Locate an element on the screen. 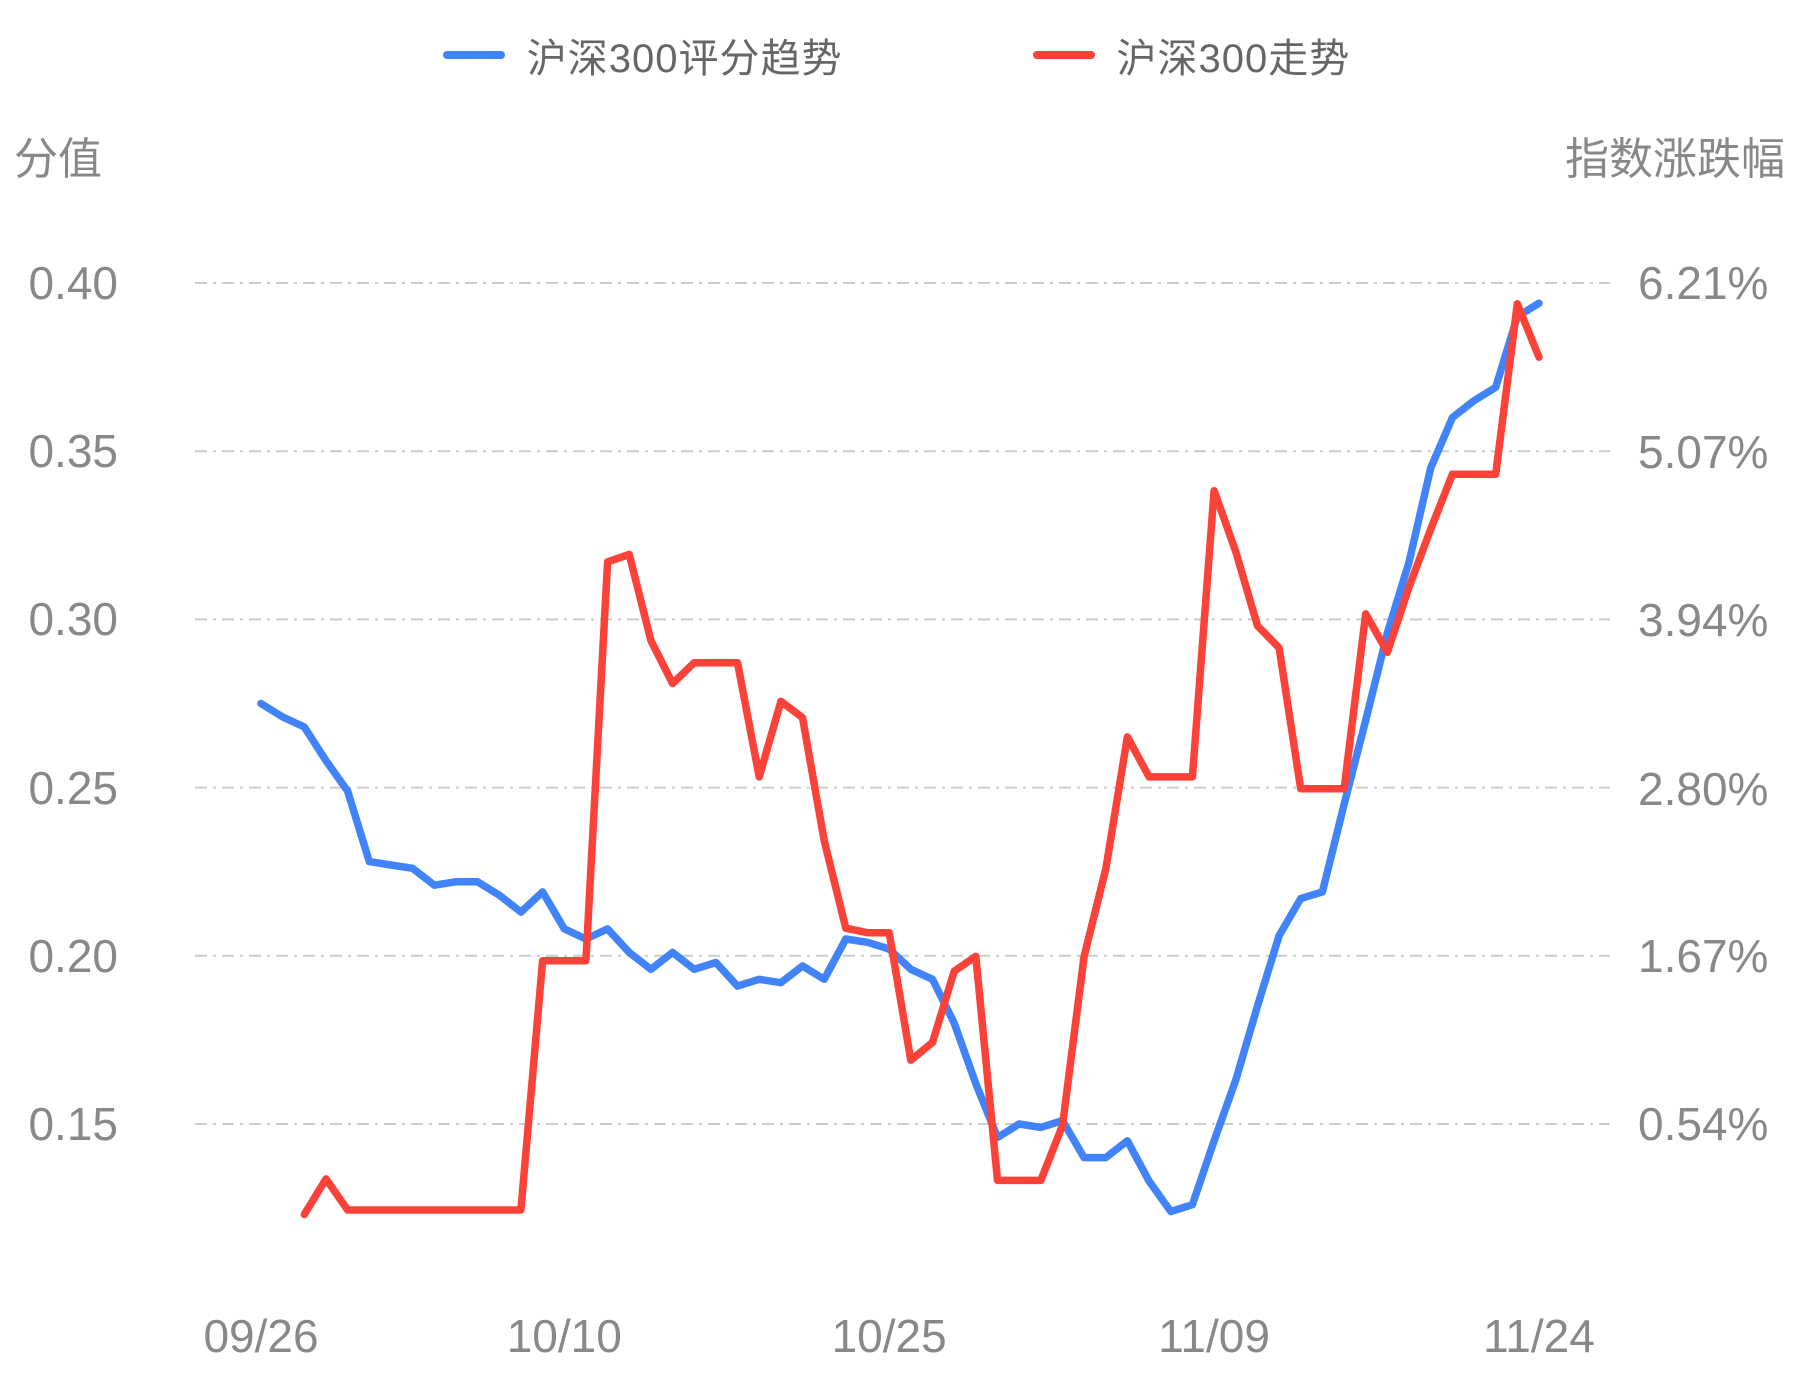 This screenshot has height=1380, width=1793. left-axis-title: 分值 is located at coordinates (58, 159).